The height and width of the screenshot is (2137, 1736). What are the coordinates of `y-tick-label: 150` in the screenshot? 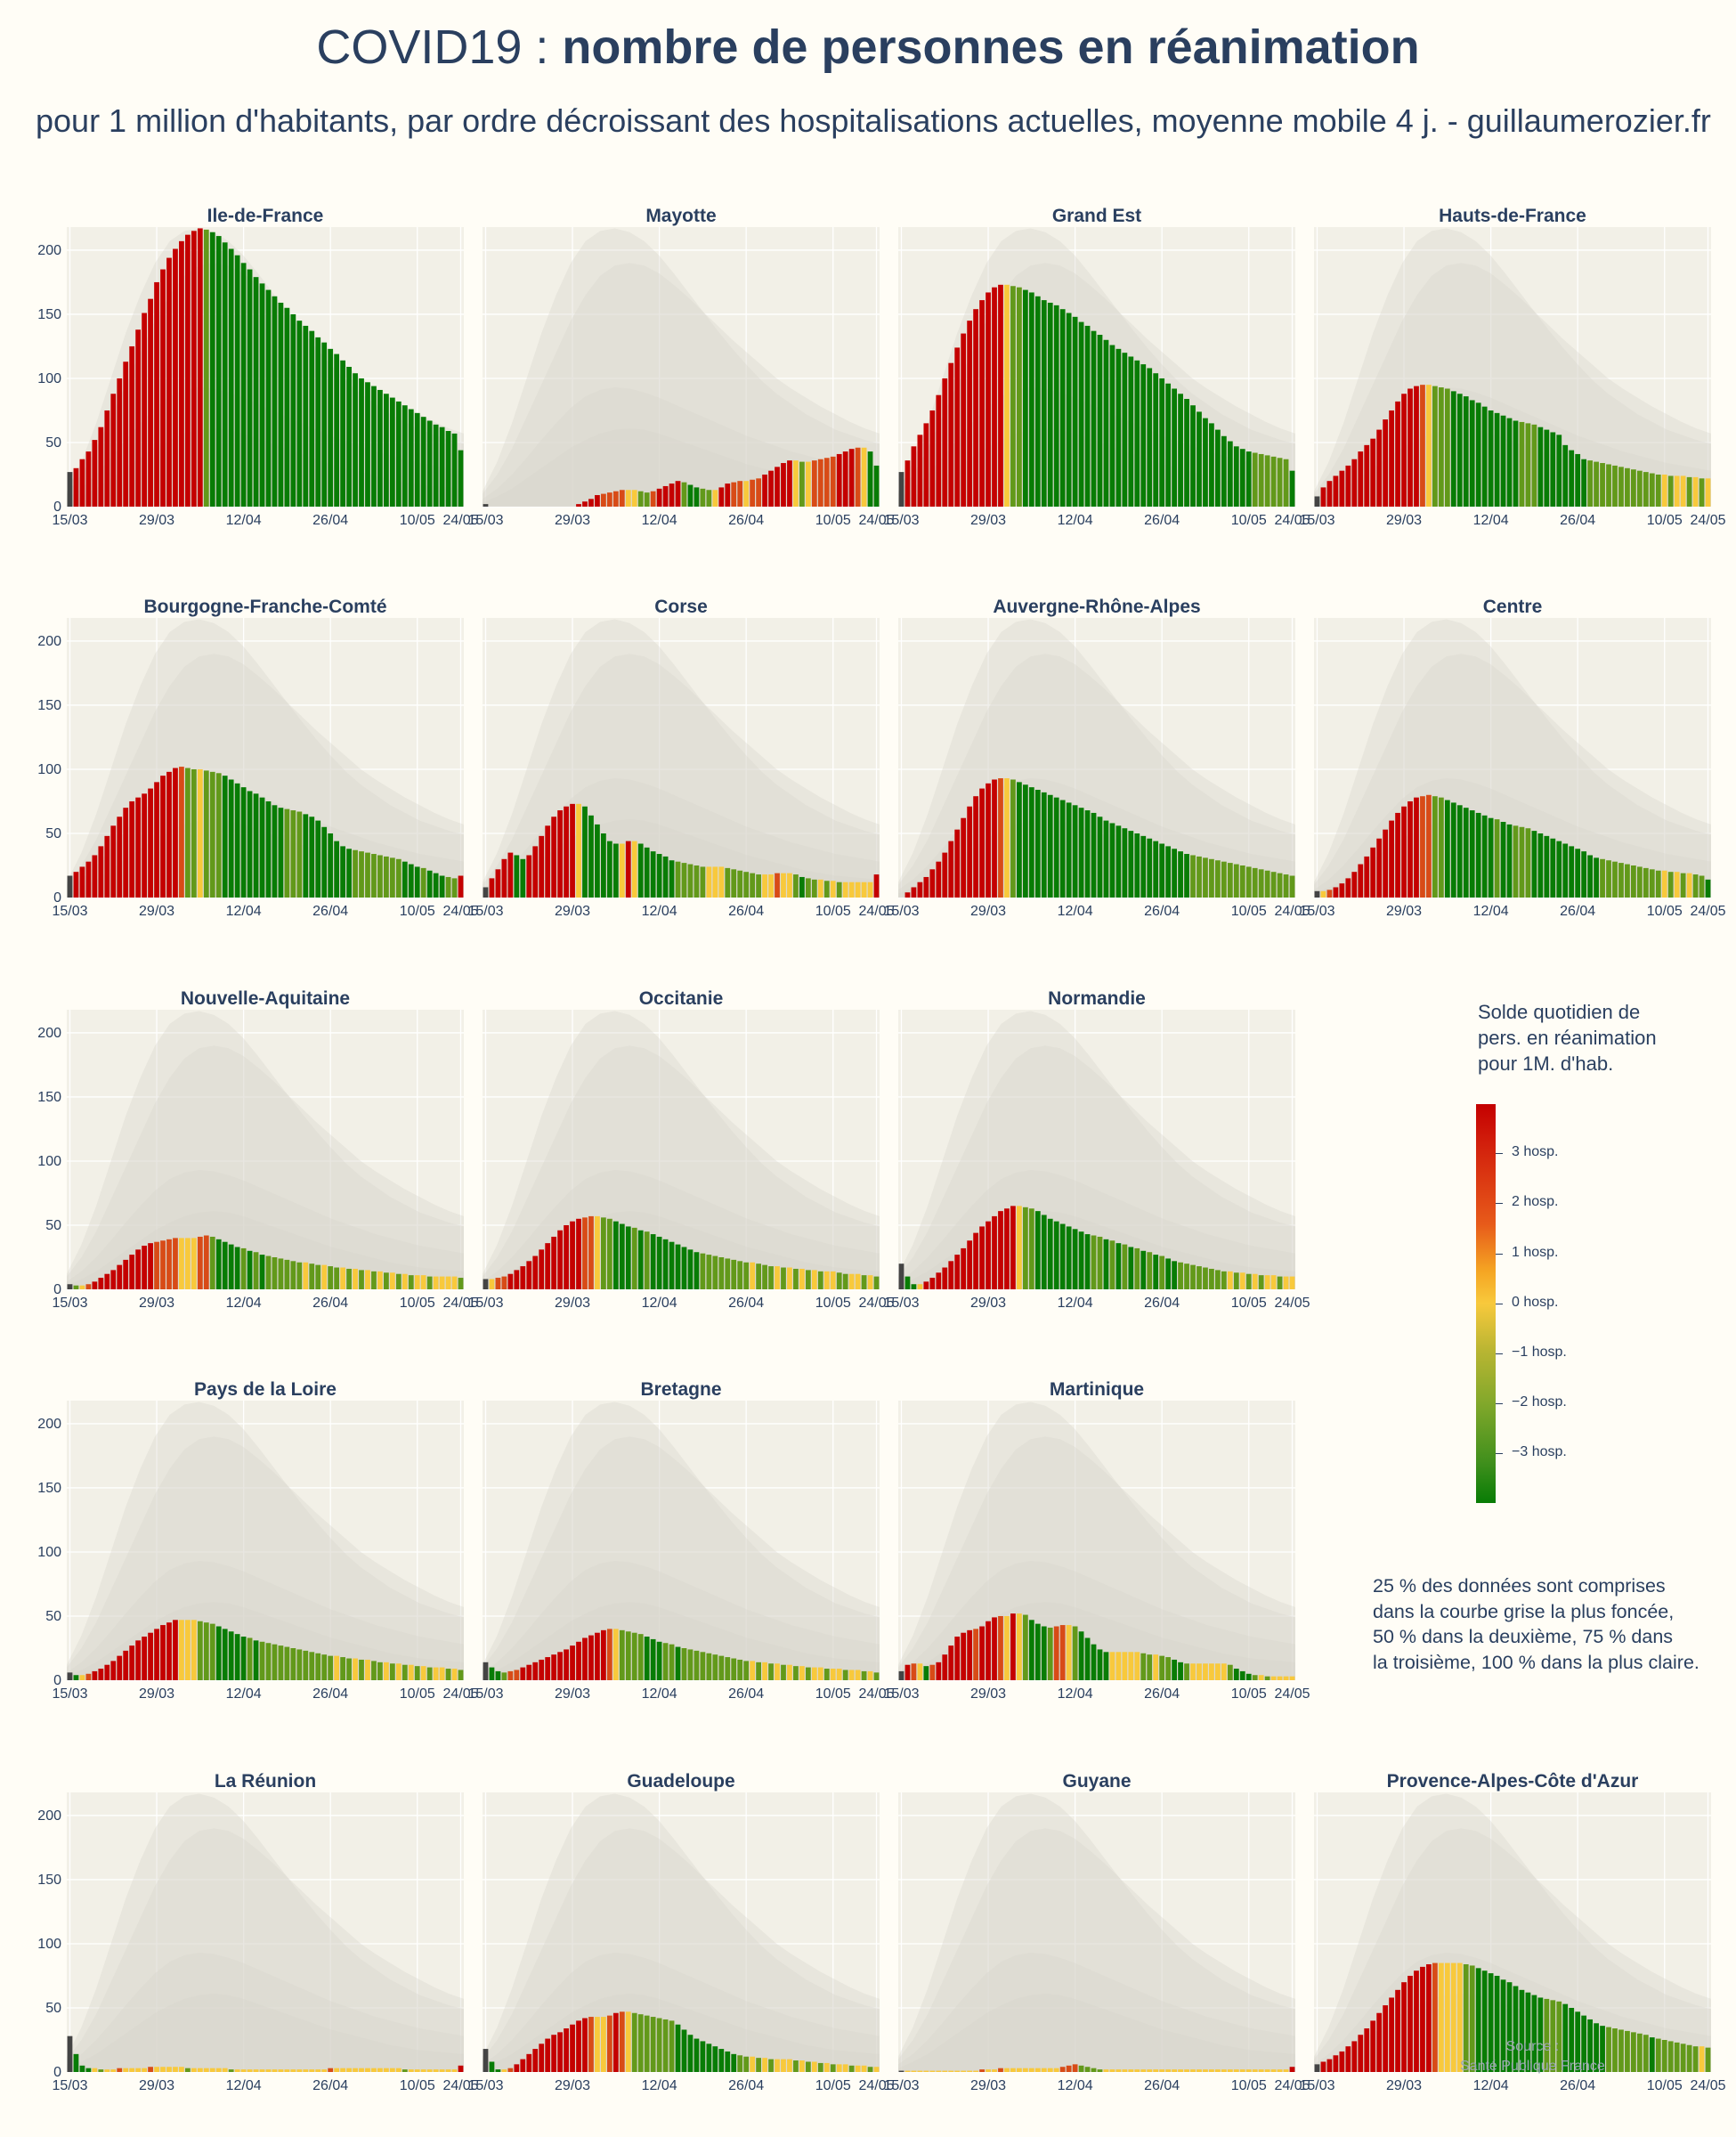 It's located at (49, 705).